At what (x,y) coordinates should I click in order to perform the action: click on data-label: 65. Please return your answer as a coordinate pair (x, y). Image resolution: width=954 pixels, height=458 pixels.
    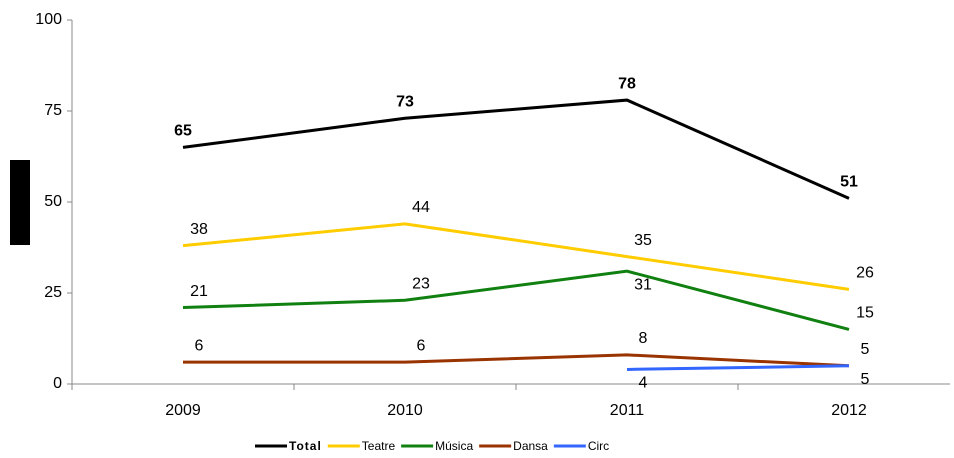
    Looking at the image, I should click on (183, 131).